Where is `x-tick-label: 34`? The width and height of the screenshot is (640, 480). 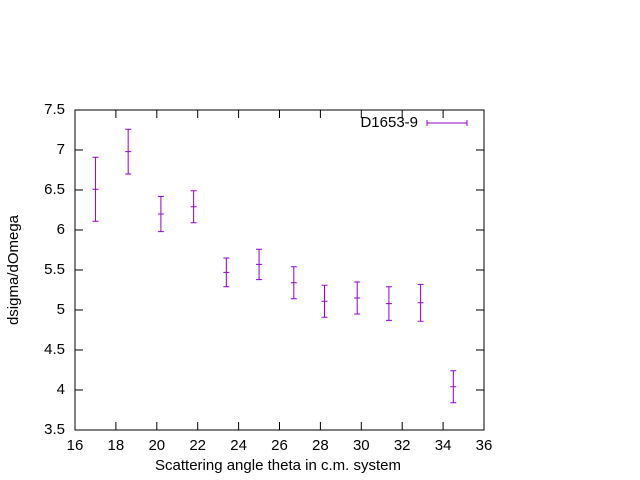 x-tick-label: 34 is located at coordinates (443, 445).